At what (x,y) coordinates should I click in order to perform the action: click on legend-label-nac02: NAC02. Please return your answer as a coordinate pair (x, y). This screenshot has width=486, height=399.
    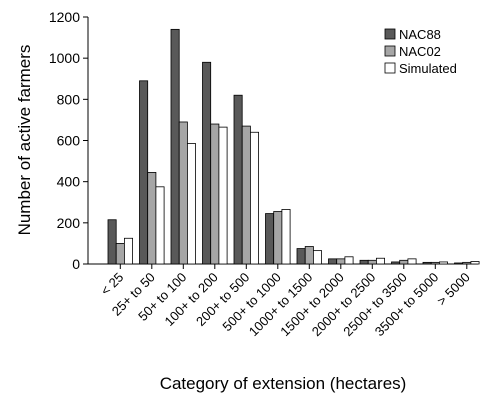
    Looking at the image, I should click on (420, 51).